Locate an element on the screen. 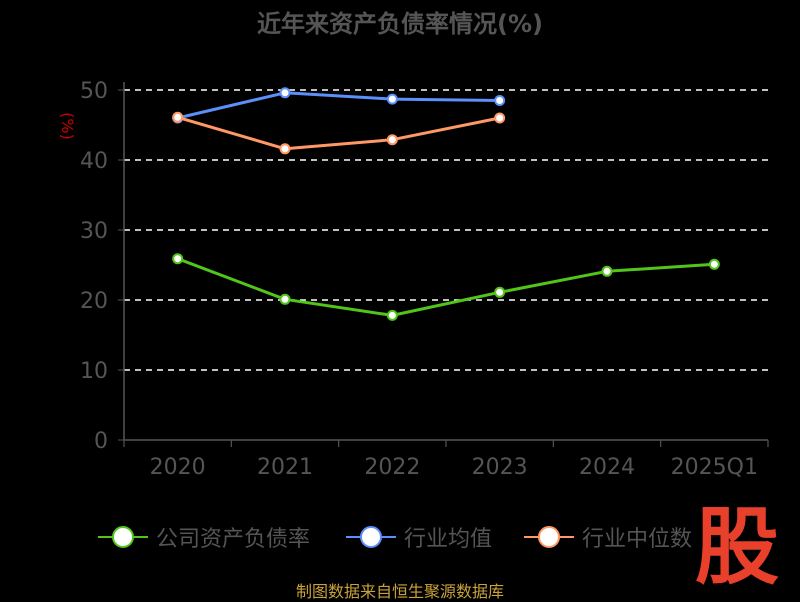 This screenshot has width=800, height=602. legend-item-company: 公司资产负债率 is located at coordinates (204, 537).